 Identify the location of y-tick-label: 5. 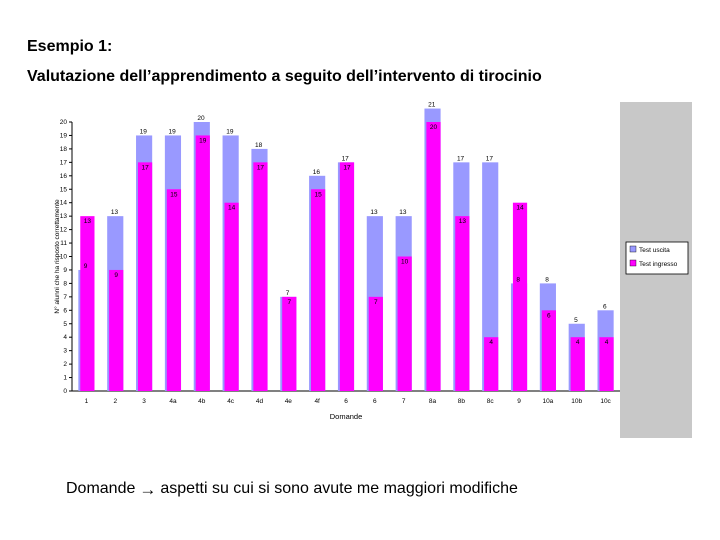
(65, 324).